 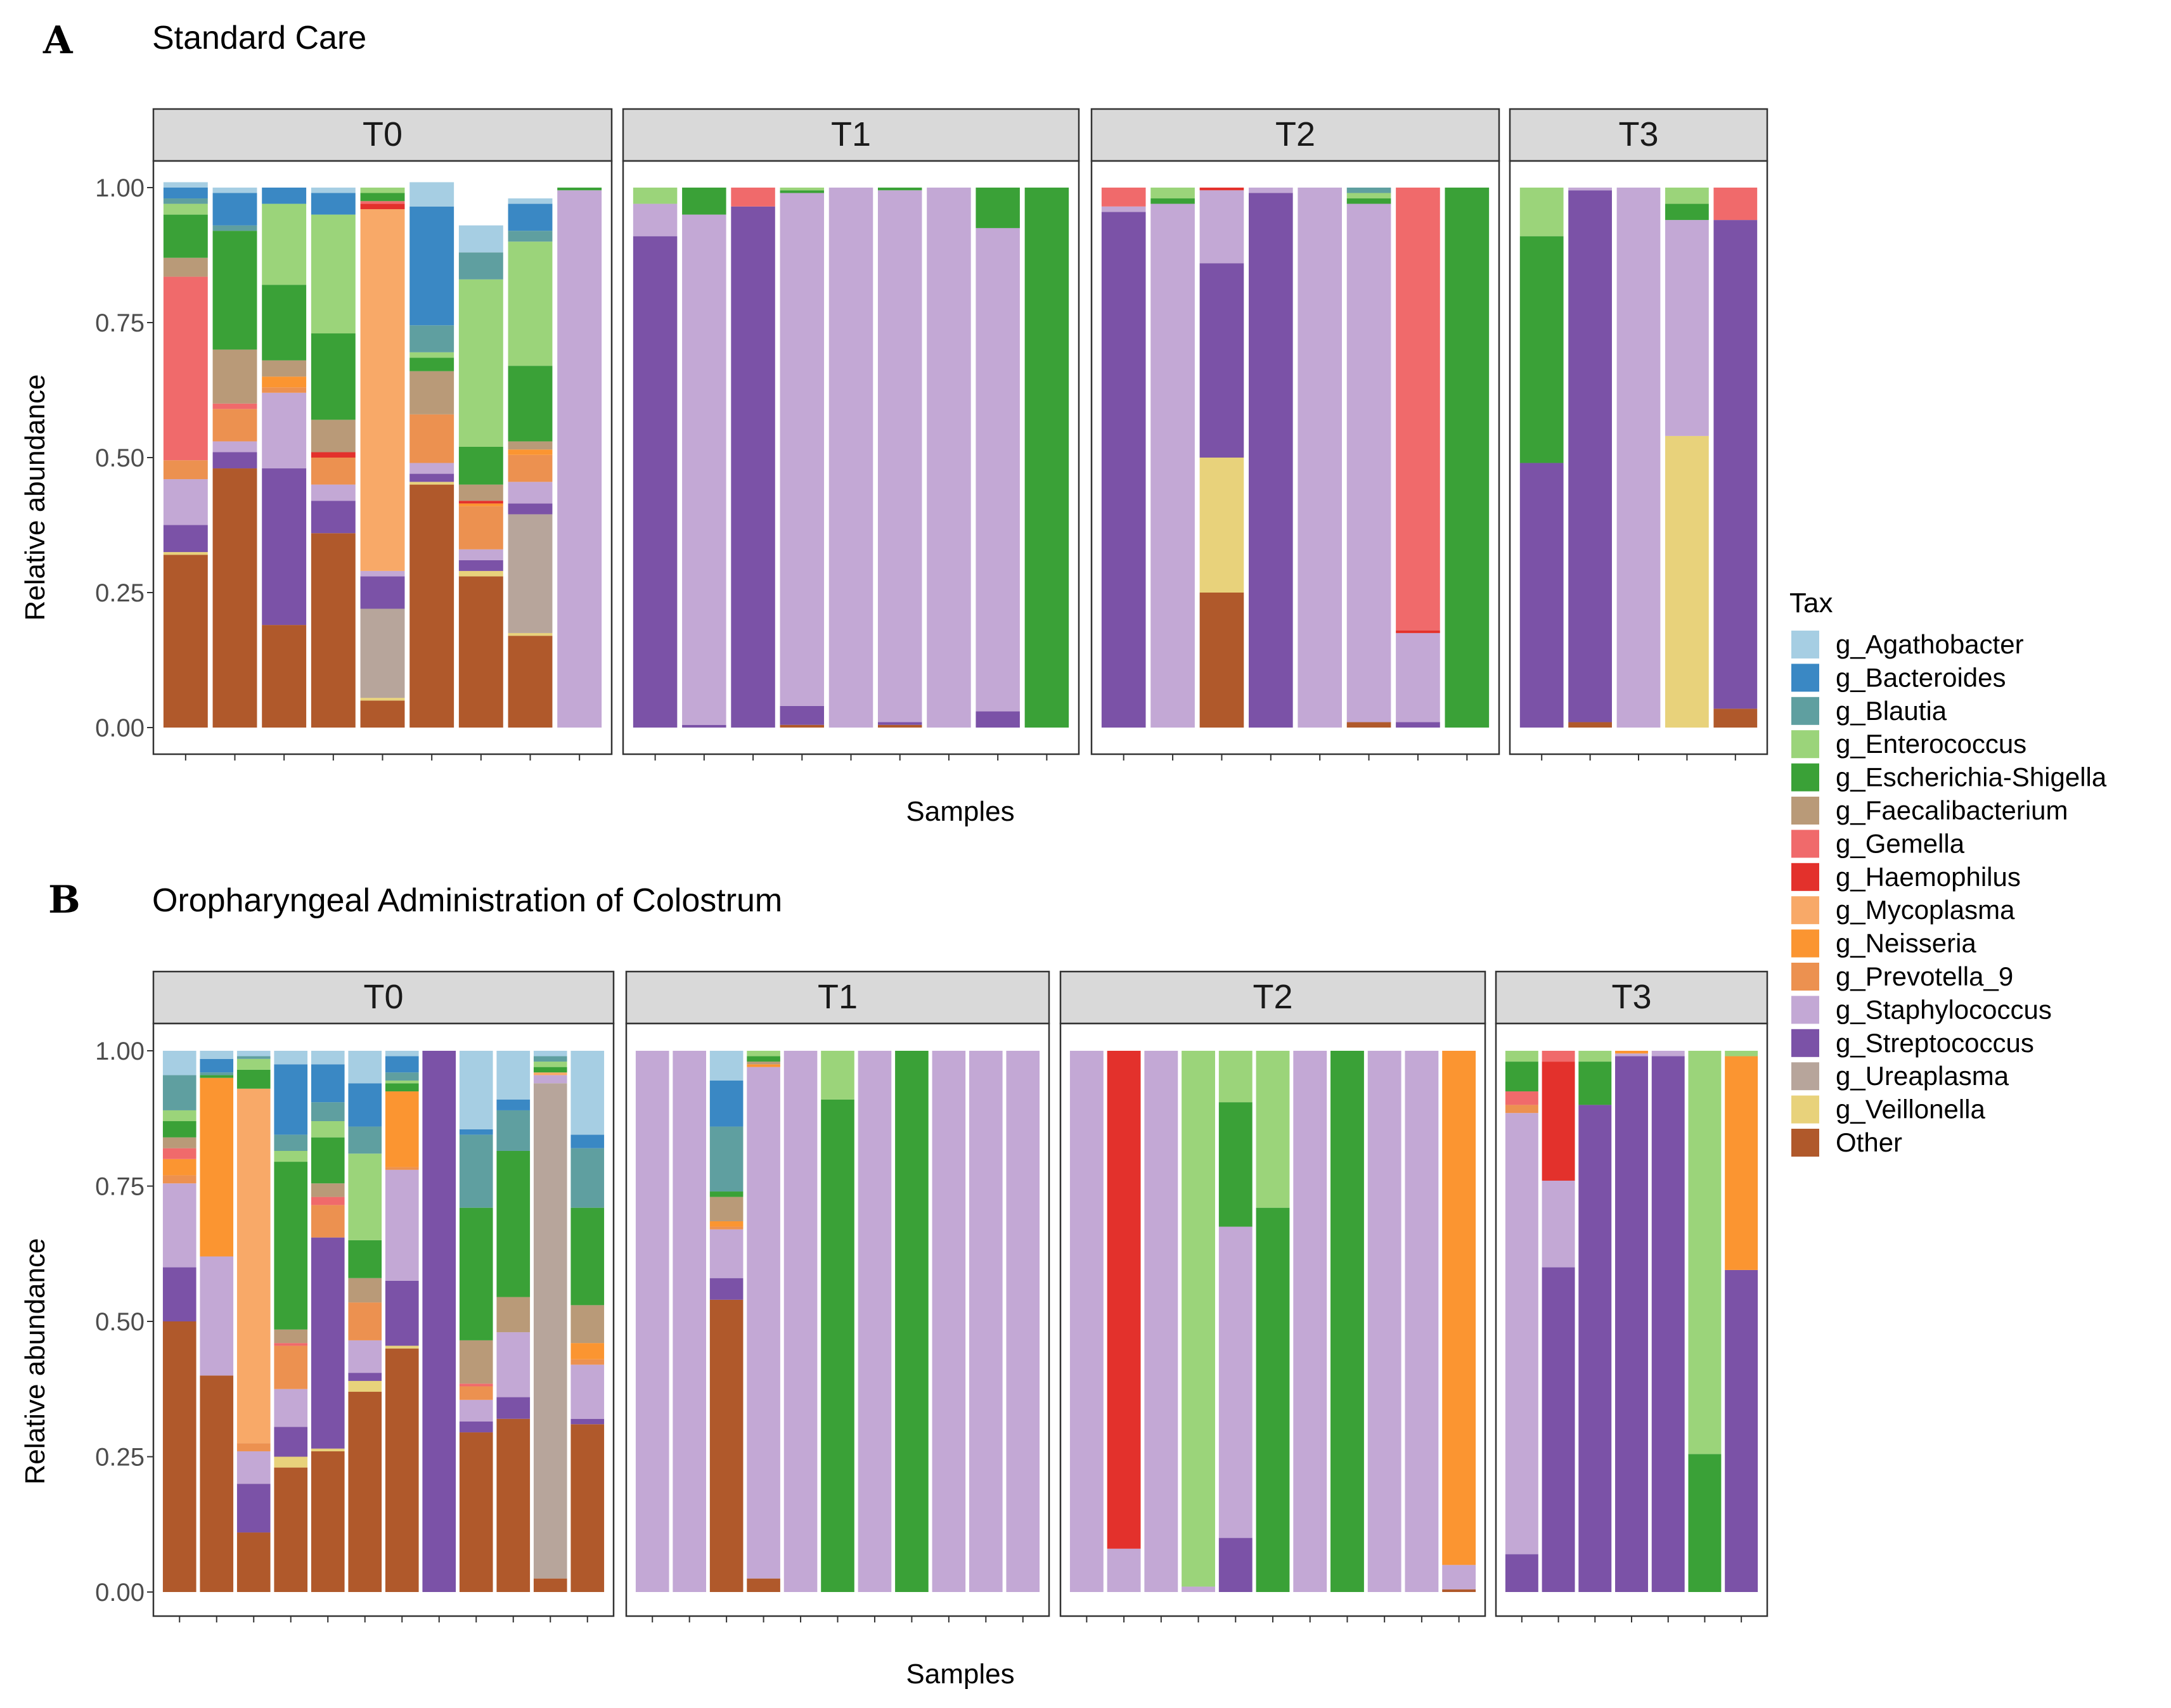 I want to click on legend-label-prevotella: g_Prevotella_9, so click(x=1924, y=976).